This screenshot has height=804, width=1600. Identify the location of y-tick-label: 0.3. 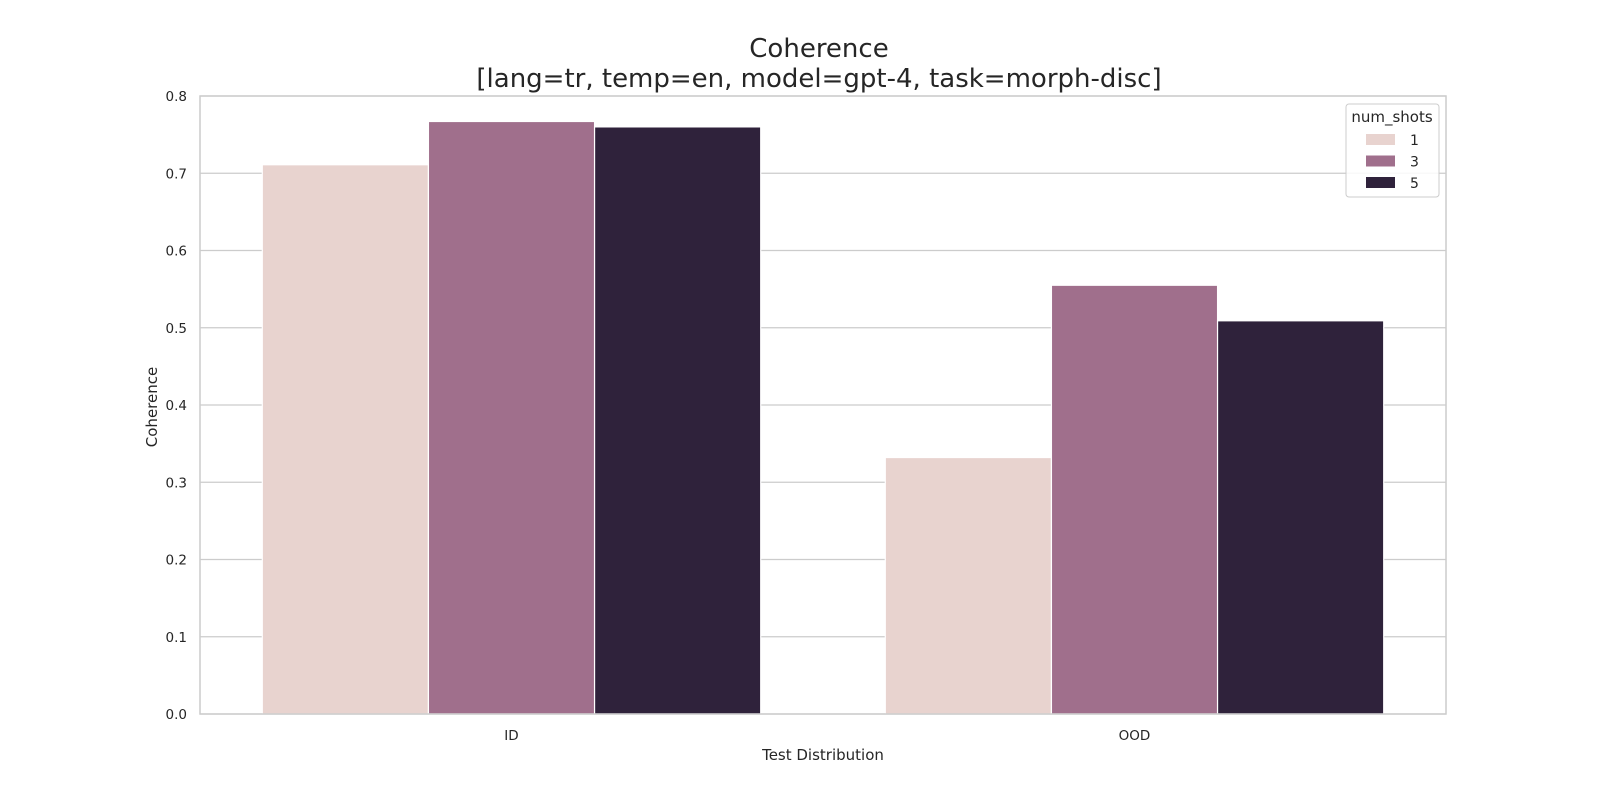
(176, 483).